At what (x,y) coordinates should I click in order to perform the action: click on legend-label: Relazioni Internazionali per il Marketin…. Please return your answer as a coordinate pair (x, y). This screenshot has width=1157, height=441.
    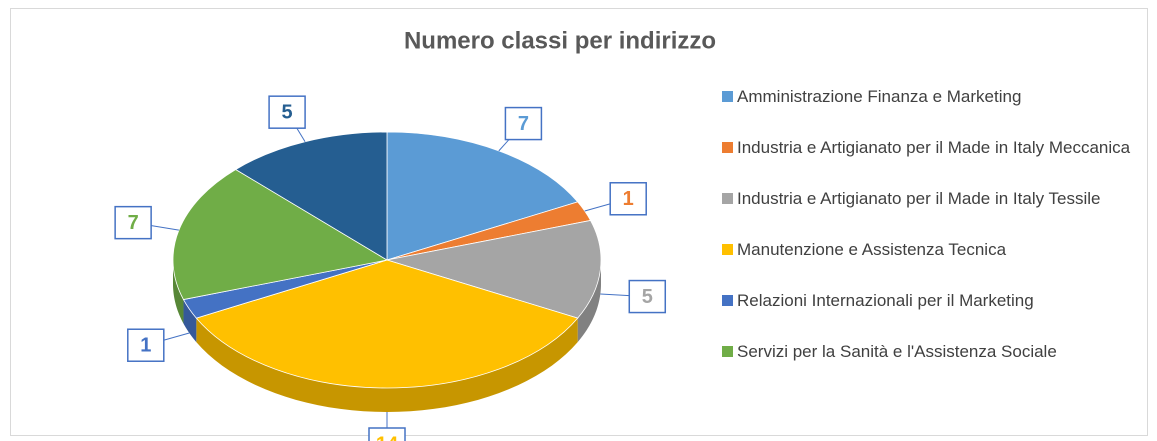
    Looking at the image, I should click on (885, 300).